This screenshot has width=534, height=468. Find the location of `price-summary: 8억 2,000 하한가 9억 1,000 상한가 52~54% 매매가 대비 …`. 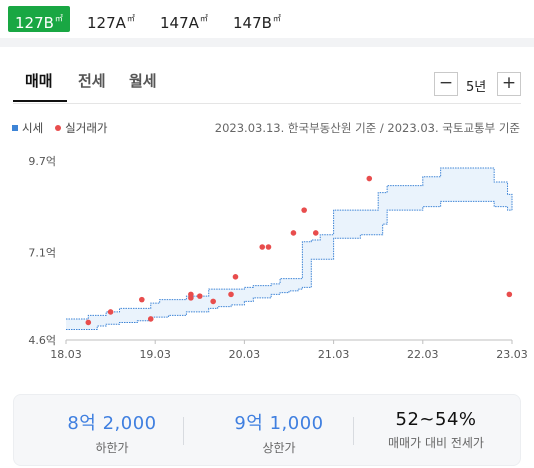

price-summary: 8억 2,000 하한가 9억 1,000 상한가 52~54% 매매가 대비 … is located at coordinates (267, 430).